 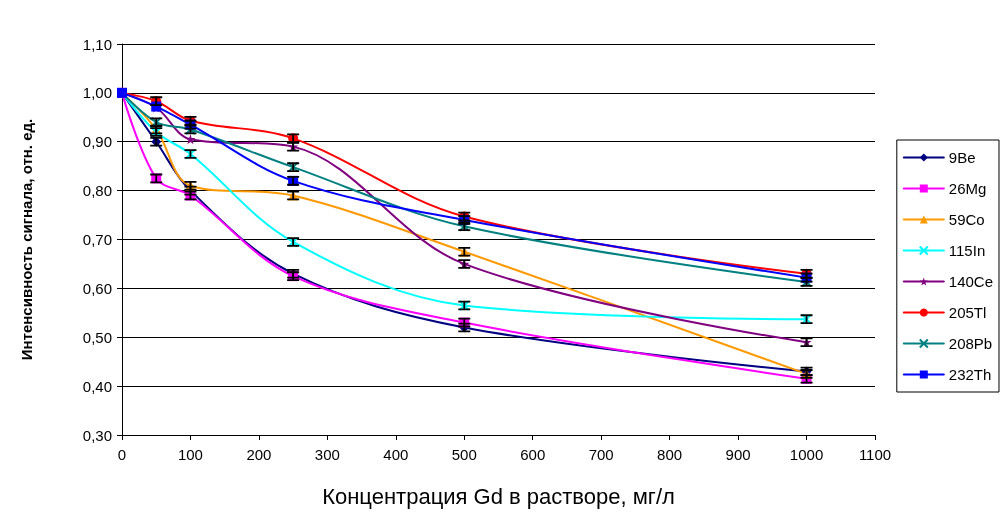 I want to click on x-axis-title: Концентрация Gd в растворе, мг/л, so click(x=498, y=496).